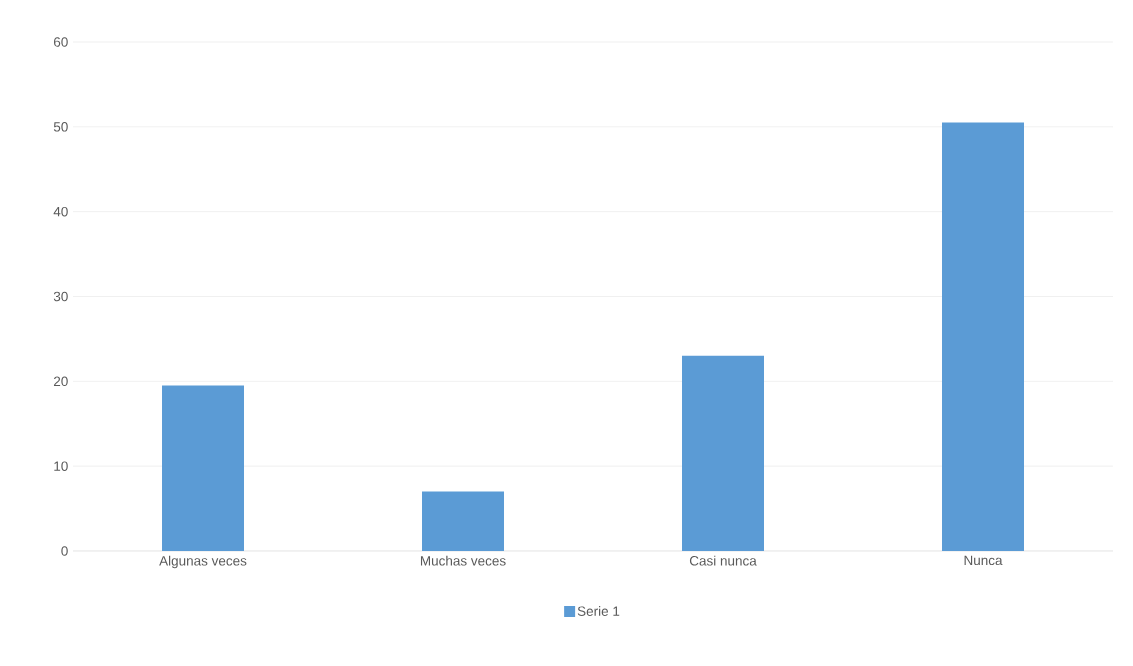  Describe the element at coordinates (61, 466) in the screenshot. I see `y-tick-label: 10` at that location.